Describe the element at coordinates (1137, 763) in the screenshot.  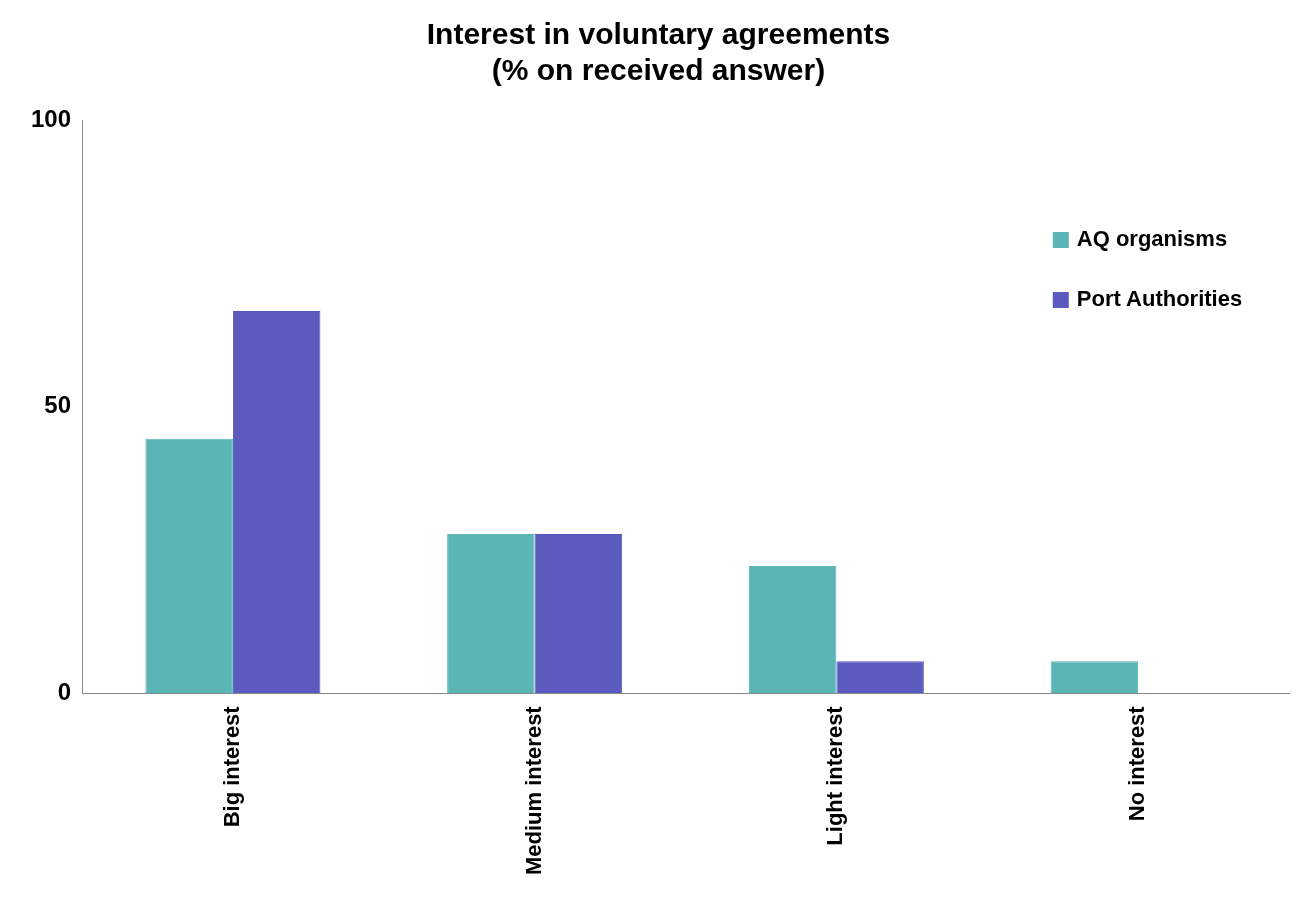
I see `x-tick-label: No interest` at that location.